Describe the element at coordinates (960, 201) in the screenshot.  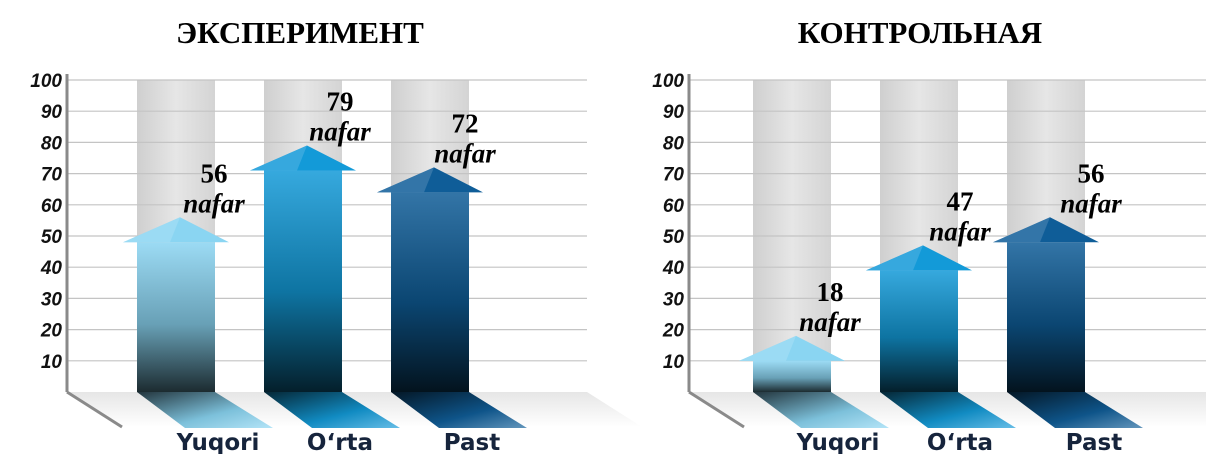
I see `data-label-value: 47` at that location.